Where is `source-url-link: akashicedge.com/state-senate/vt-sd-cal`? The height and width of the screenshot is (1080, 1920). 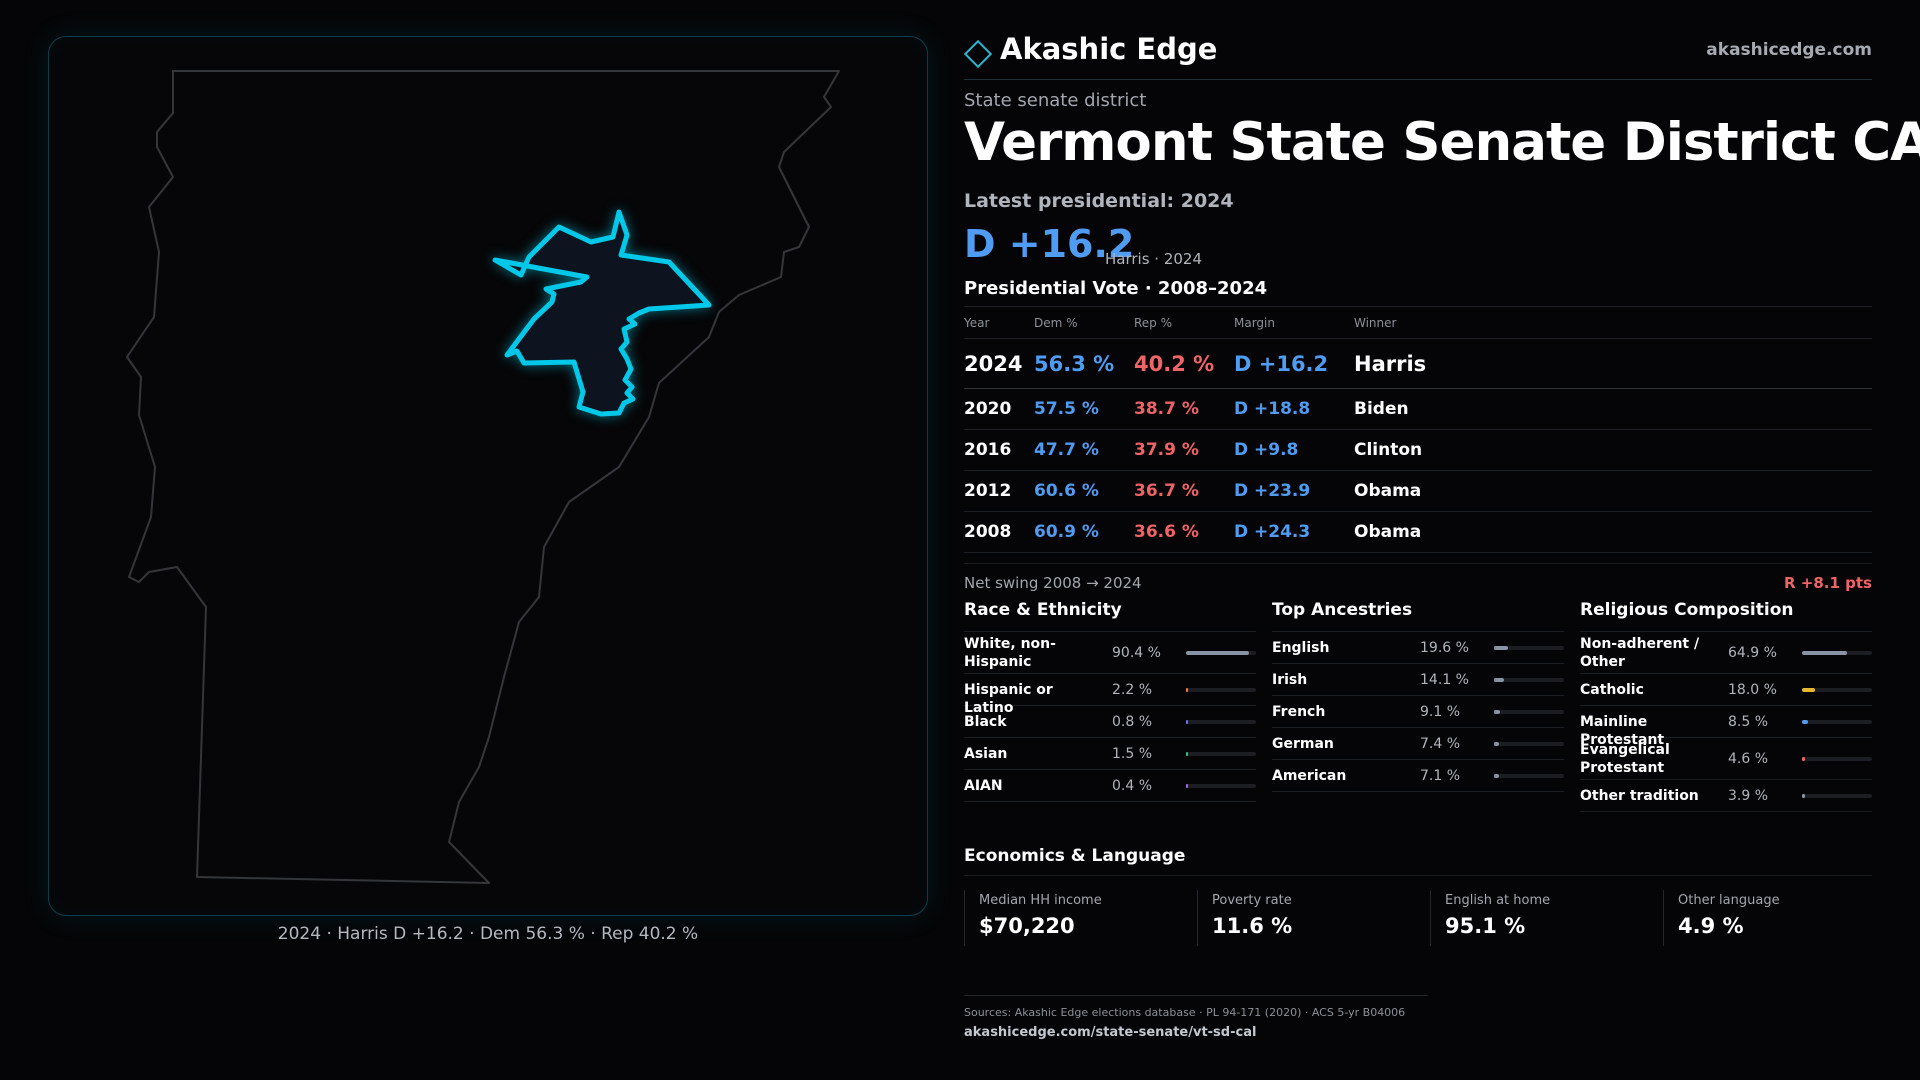
source-url-link: akashicedge.com/state-senate/vt-sd-cal is located at coordinates (1110, 1032).